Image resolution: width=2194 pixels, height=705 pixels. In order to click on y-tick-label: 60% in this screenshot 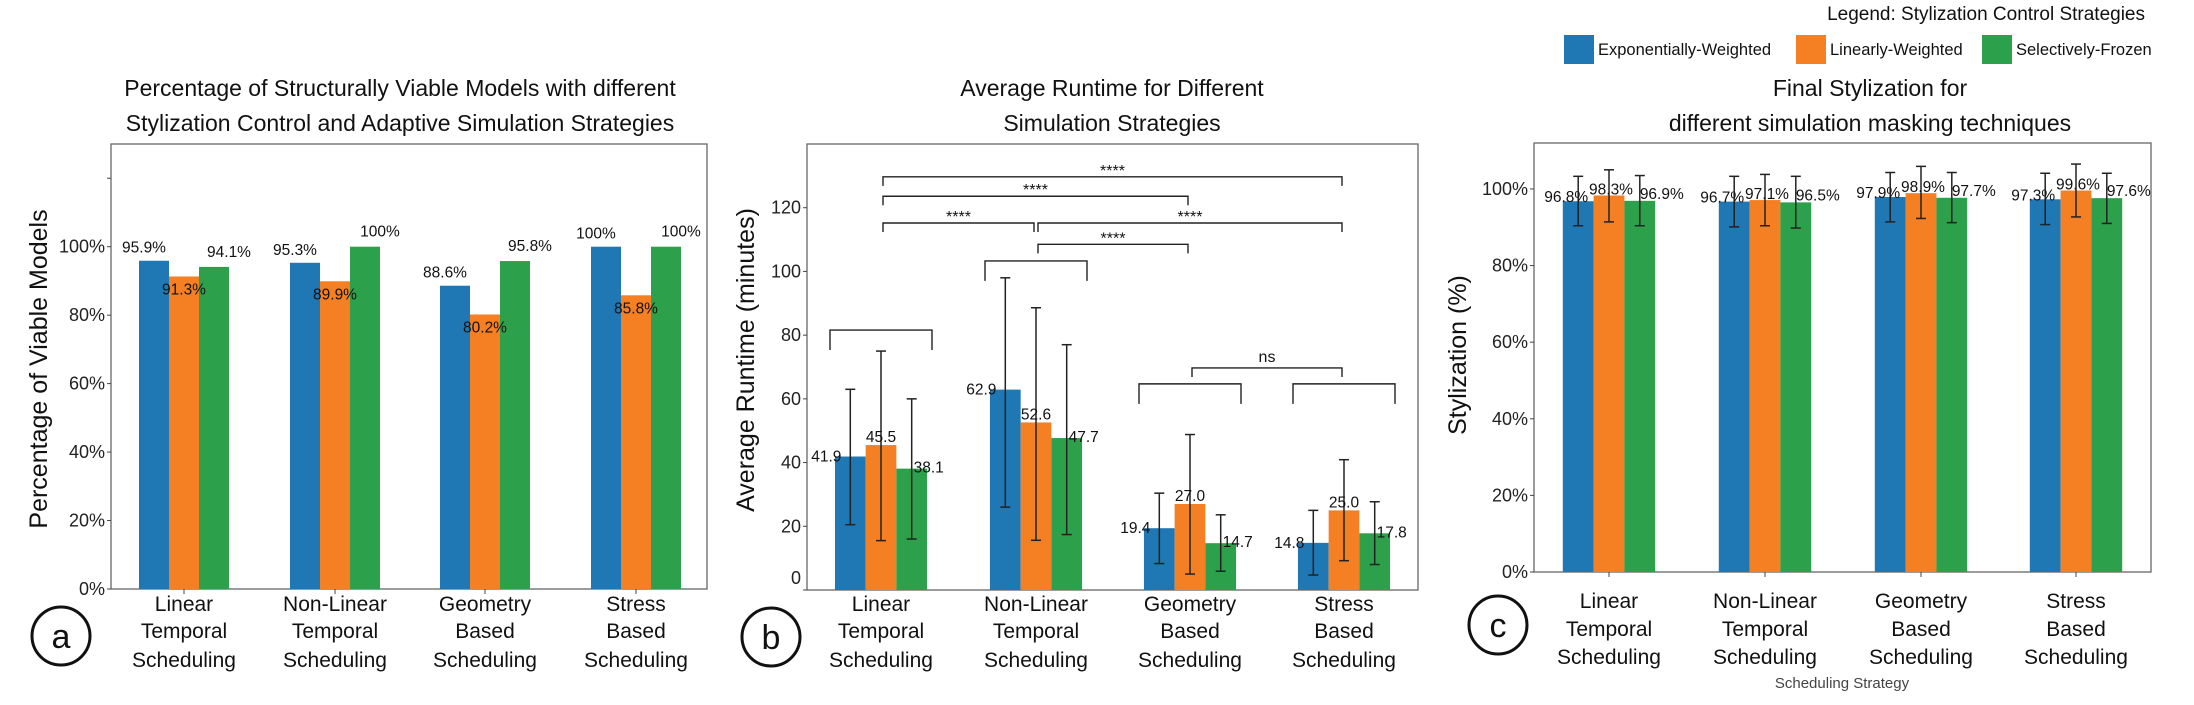, I will do `click(87, 384)`.